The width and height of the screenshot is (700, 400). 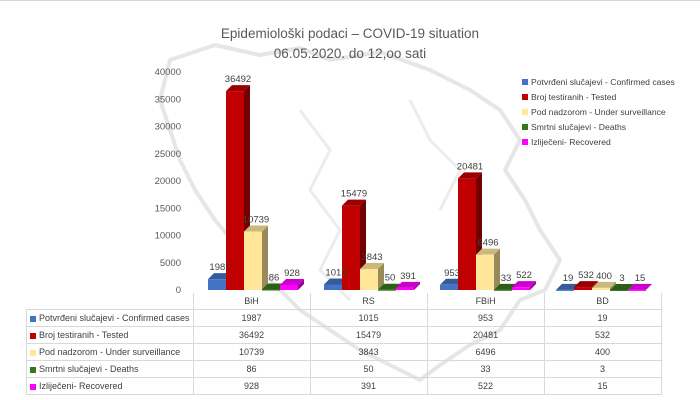 What do you see at coordinates (579, 126) in the screenshot?
I see `legend-label: Smrtni slučajevi - Deaths` at bounding box center [579, 126].